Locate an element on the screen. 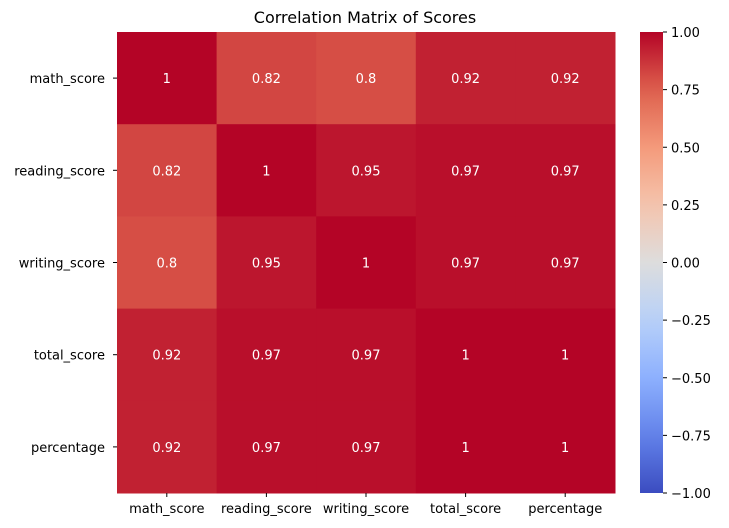  colorbar-tick-label: −1.00 is located at coordinates (691, 494).